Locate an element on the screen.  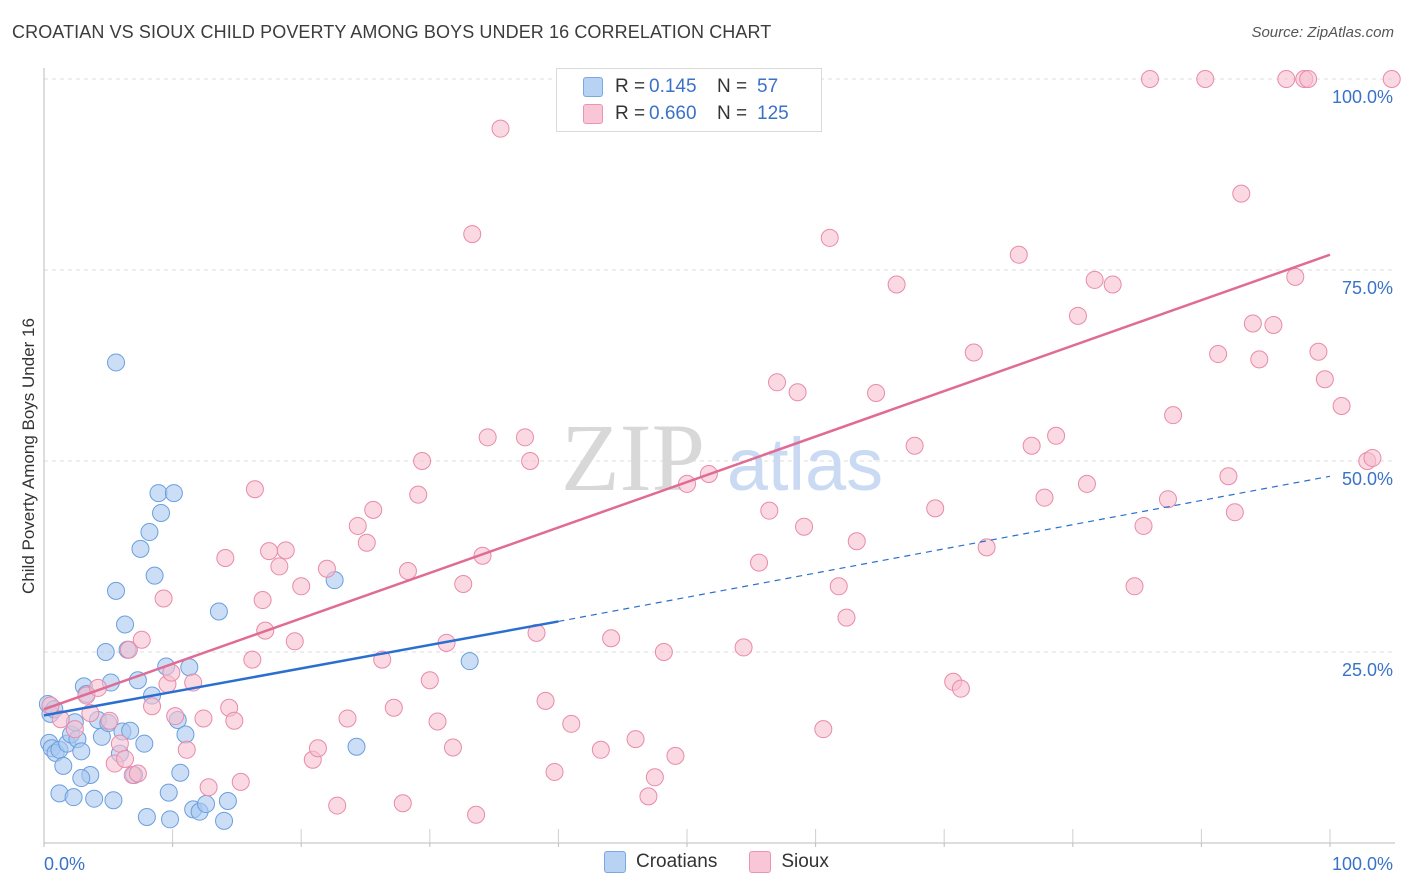
croatians-trend-extension is located at coordinates (944, 549).